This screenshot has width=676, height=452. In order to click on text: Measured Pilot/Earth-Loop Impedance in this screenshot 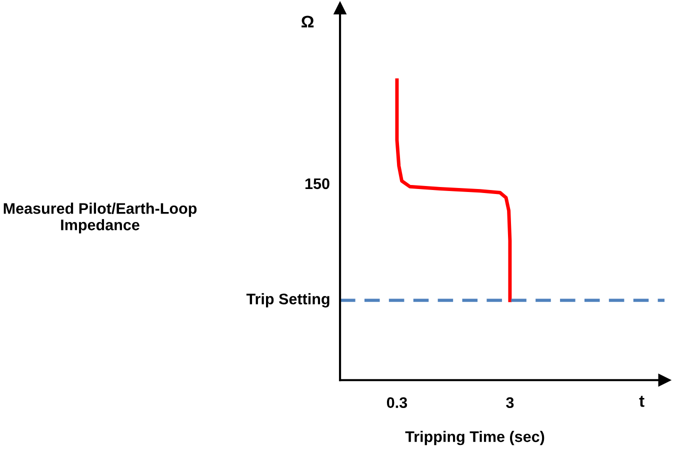, I will do `click(100, 218)`.